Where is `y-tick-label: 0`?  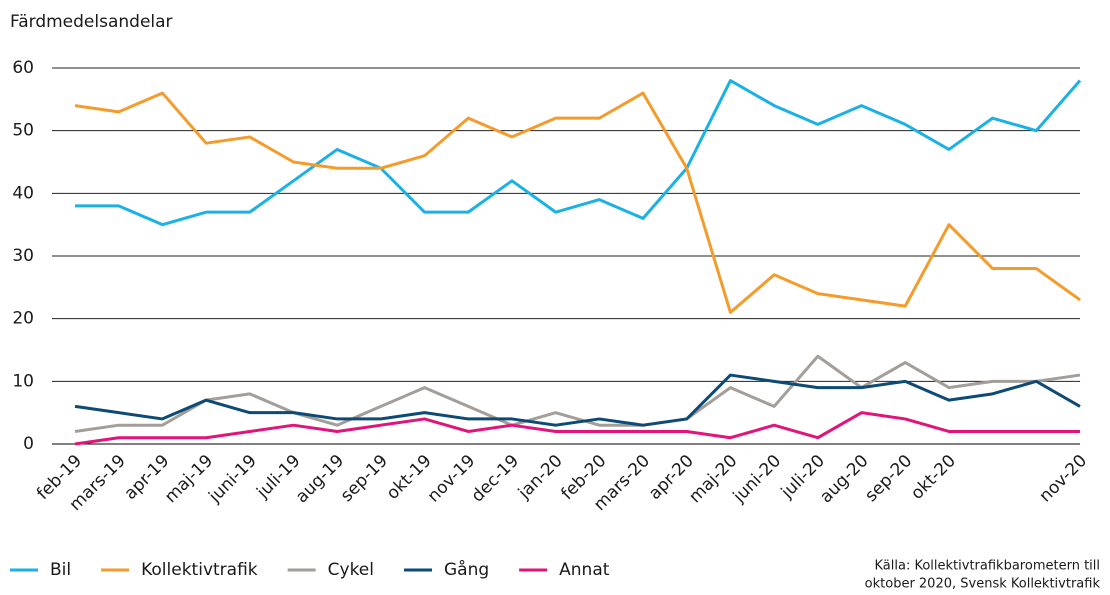
y-tick-label: 0 is located at coordinates (28, 444).